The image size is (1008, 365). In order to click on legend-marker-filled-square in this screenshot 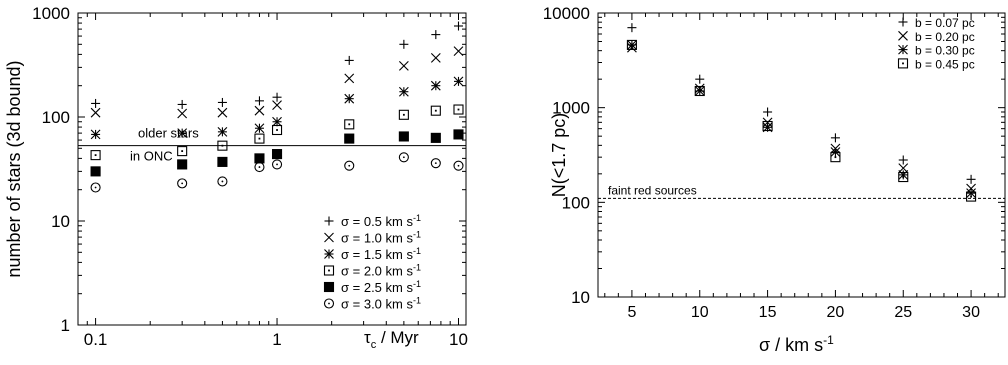, I will do `click(329, 287)`.